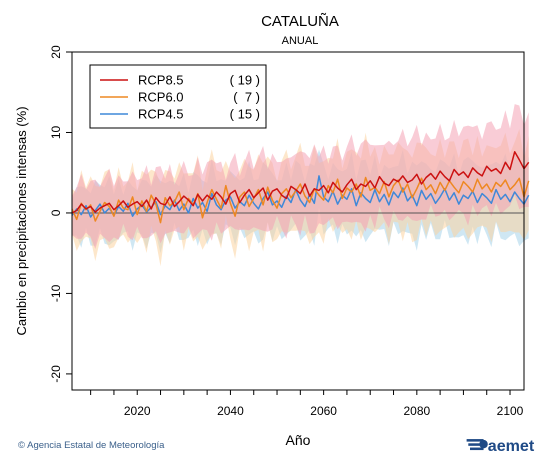 The width and height of the screenshot is (550, 462). I want to click on x-tick-label: 2040, so click(230, 411).